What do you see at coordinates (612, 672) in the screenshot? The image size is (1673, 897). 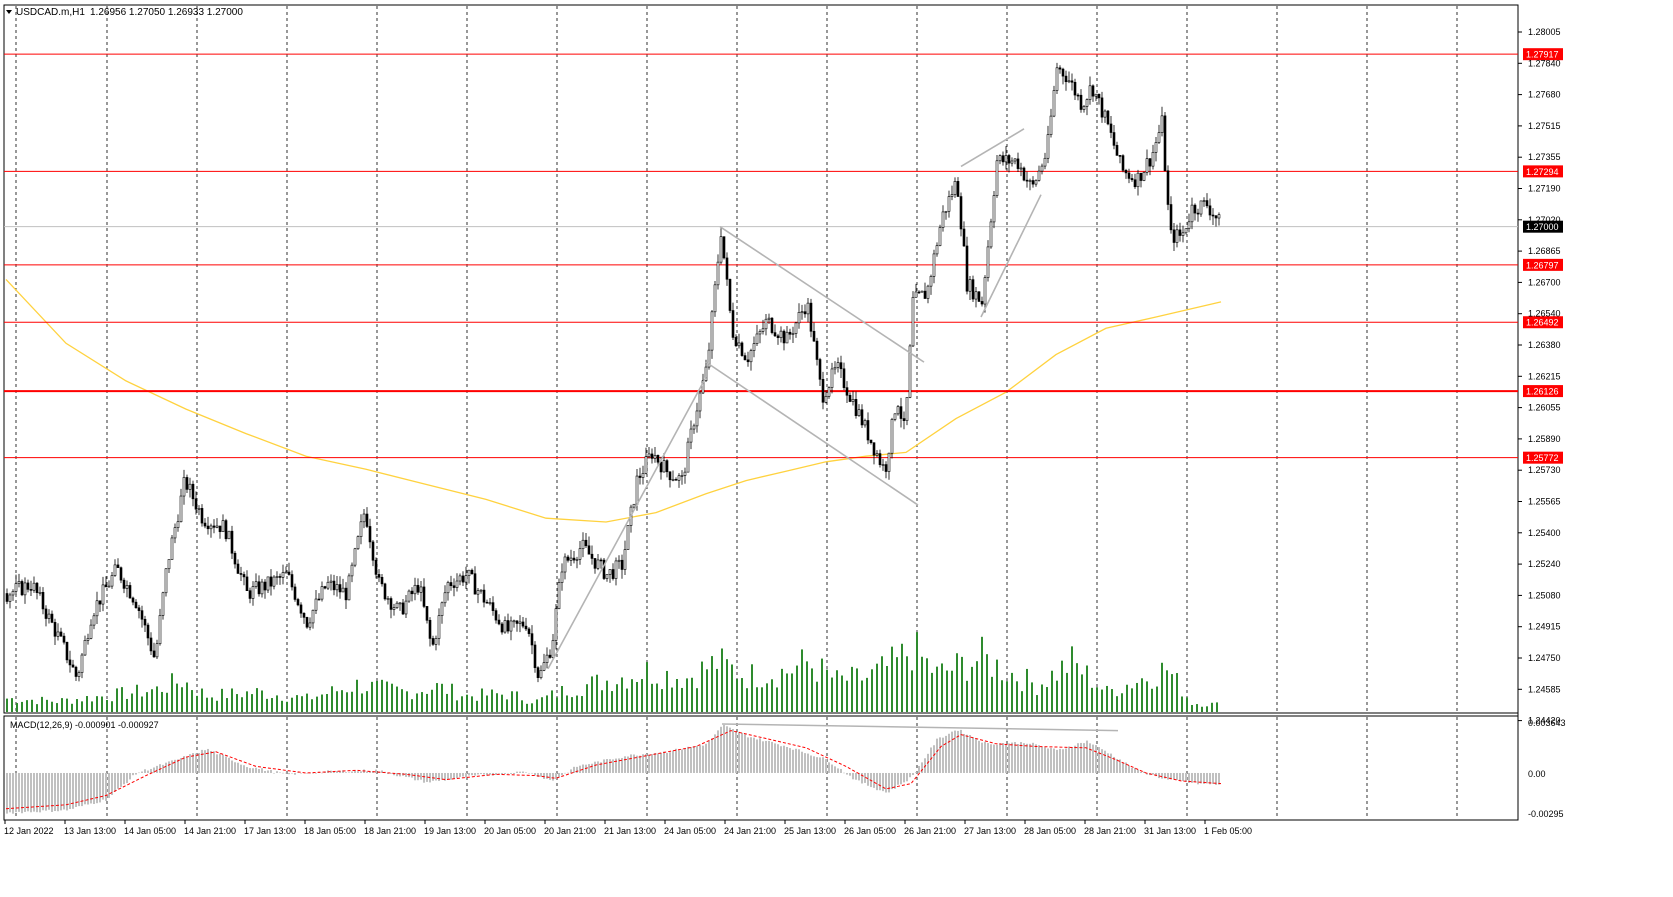 I see `volume-bars` at bounding box center [612, 672].